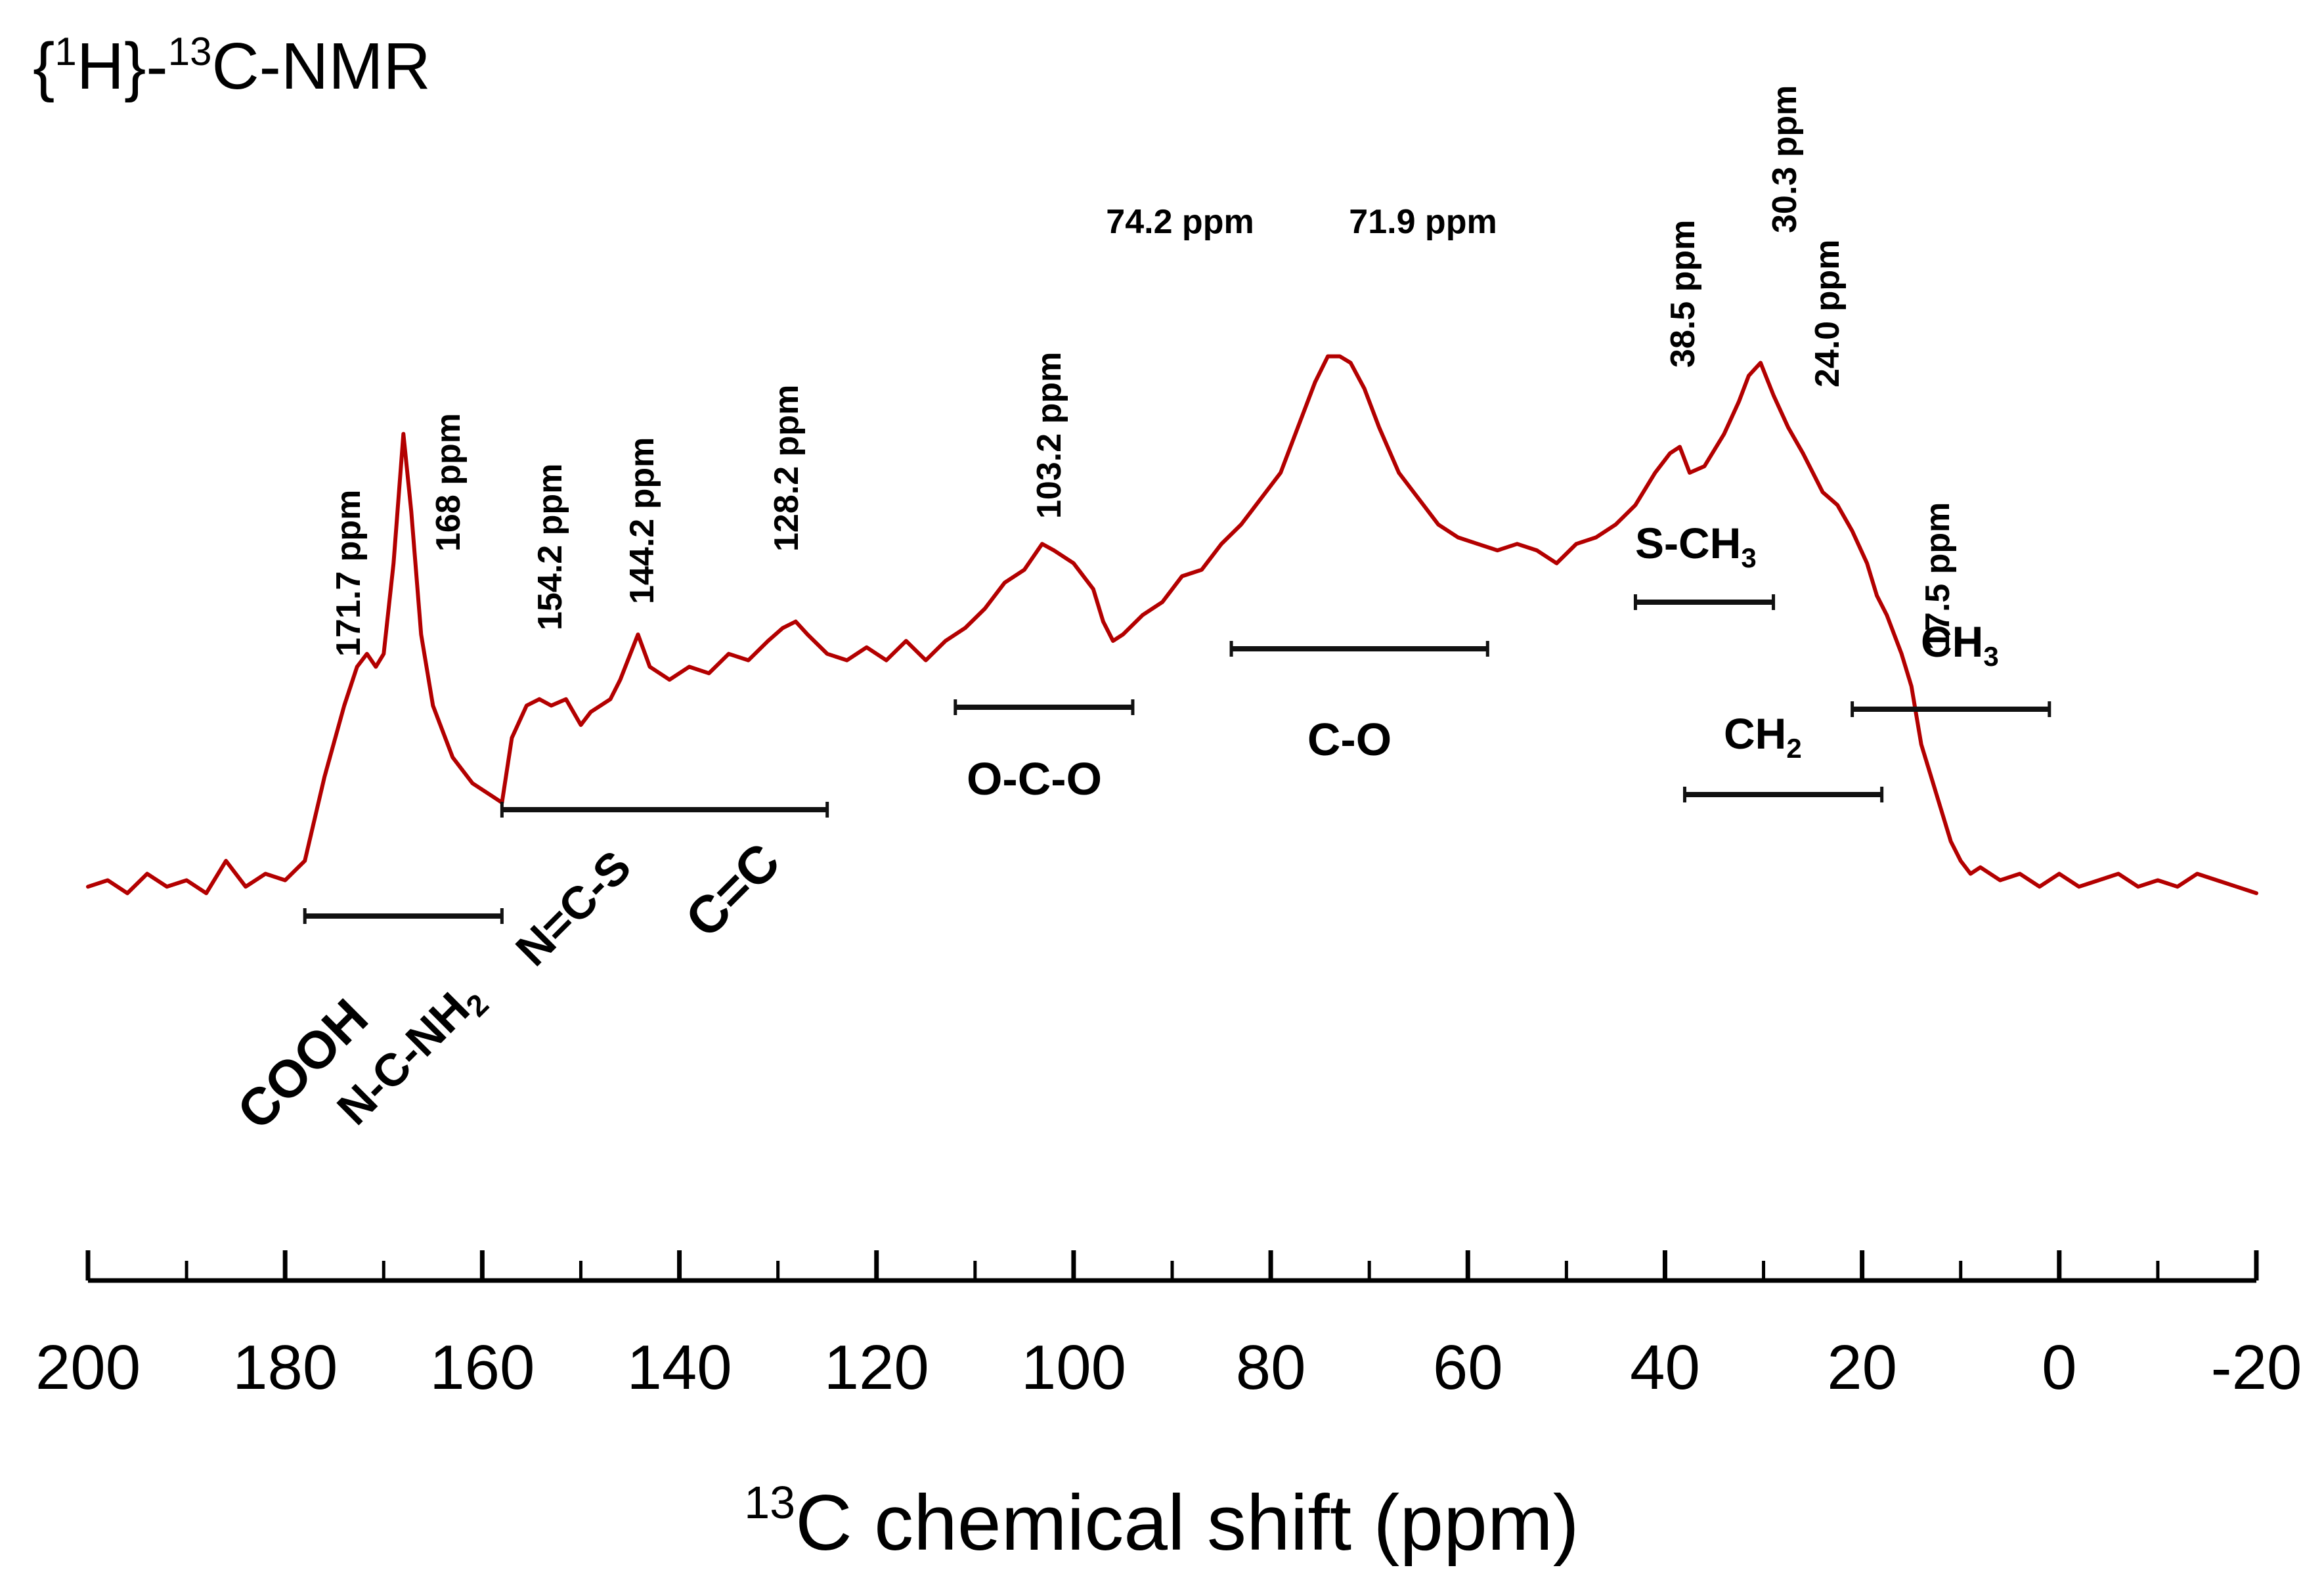 This screenshot has width=2324, height=1576. Describe the element at coordinates (1073, 1367) in the screenshot. I see `tick-label: 100` at that location.